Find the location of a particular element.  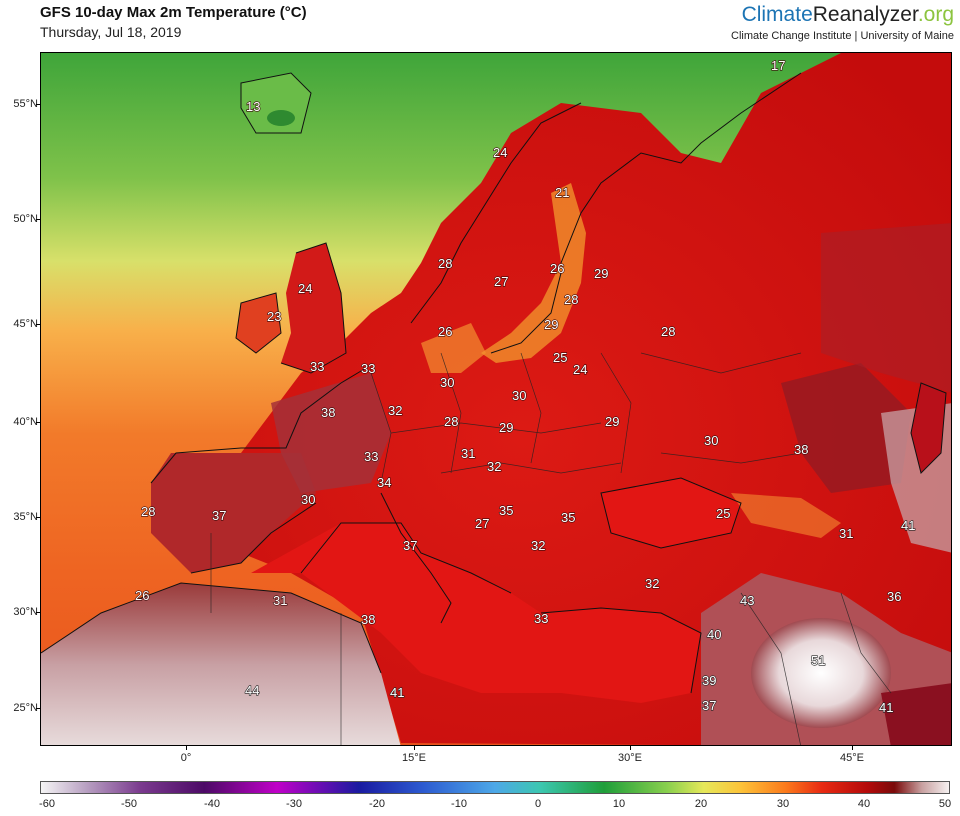

temp-label-17: 17 is located at coordinates (778, 65).